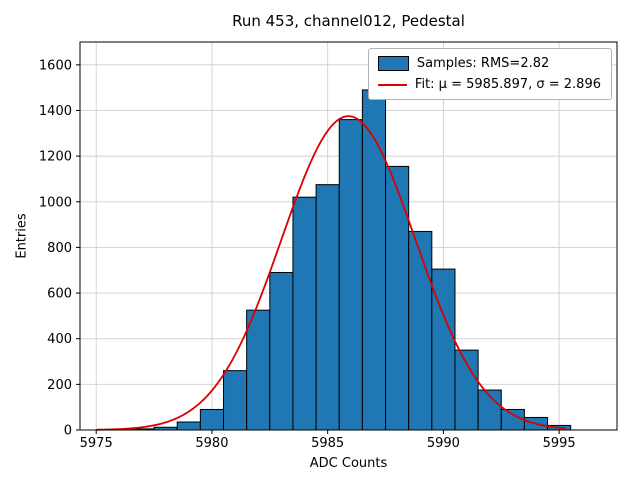  I want to click on y-tick-label: 1600, so click(55, 65).